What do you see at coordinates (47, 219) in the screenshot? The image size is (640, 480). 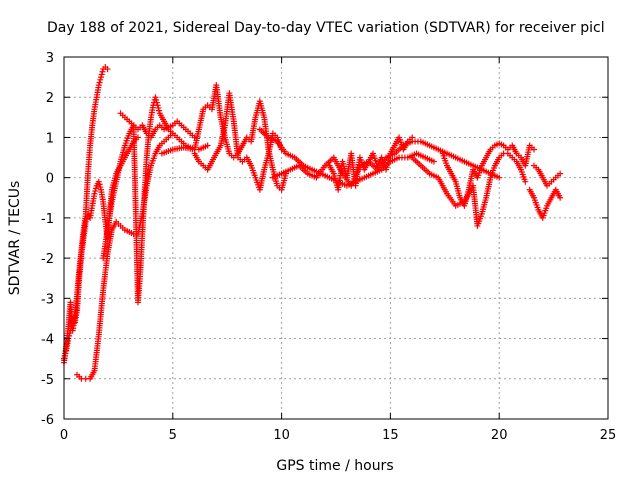 I see `y-tick-label: -1` at bounding box center [47, 219].